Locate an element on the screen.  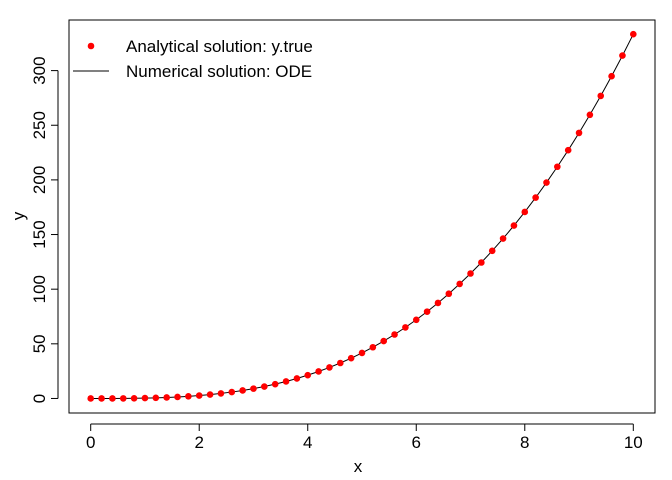
y-axis: 0 50 100 150 200 250 300 is located at coordinates (44, 229).